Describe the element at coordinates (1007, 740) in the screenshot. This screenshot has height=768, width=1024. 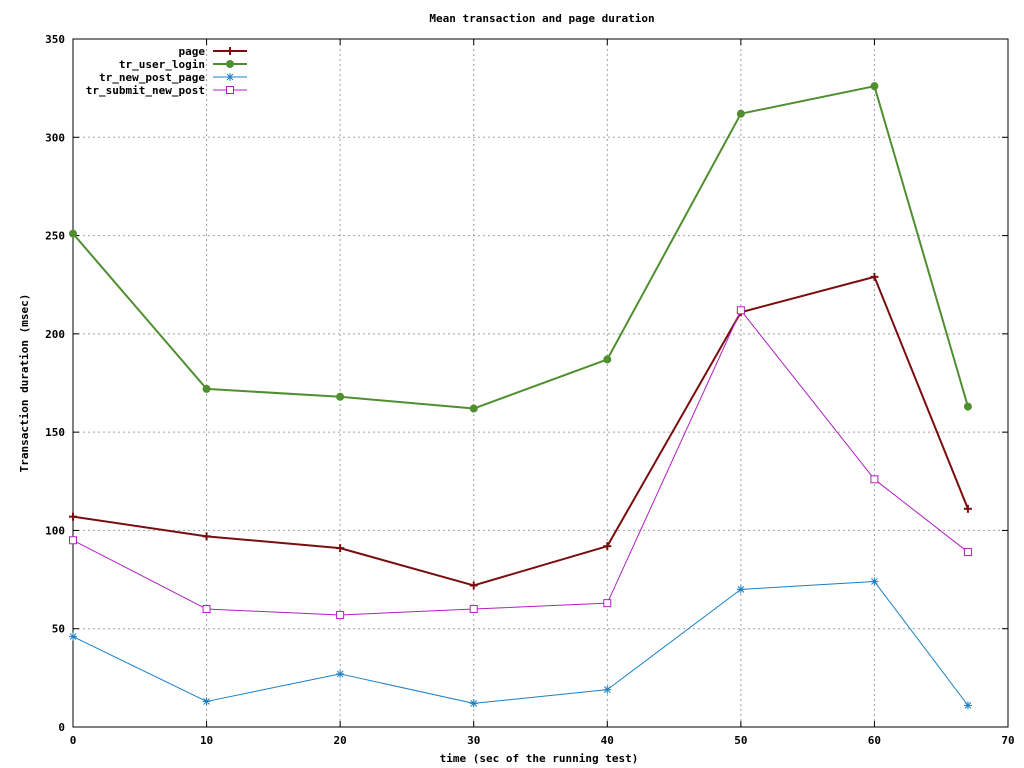
I see `x-tick-label: 70` at that location.